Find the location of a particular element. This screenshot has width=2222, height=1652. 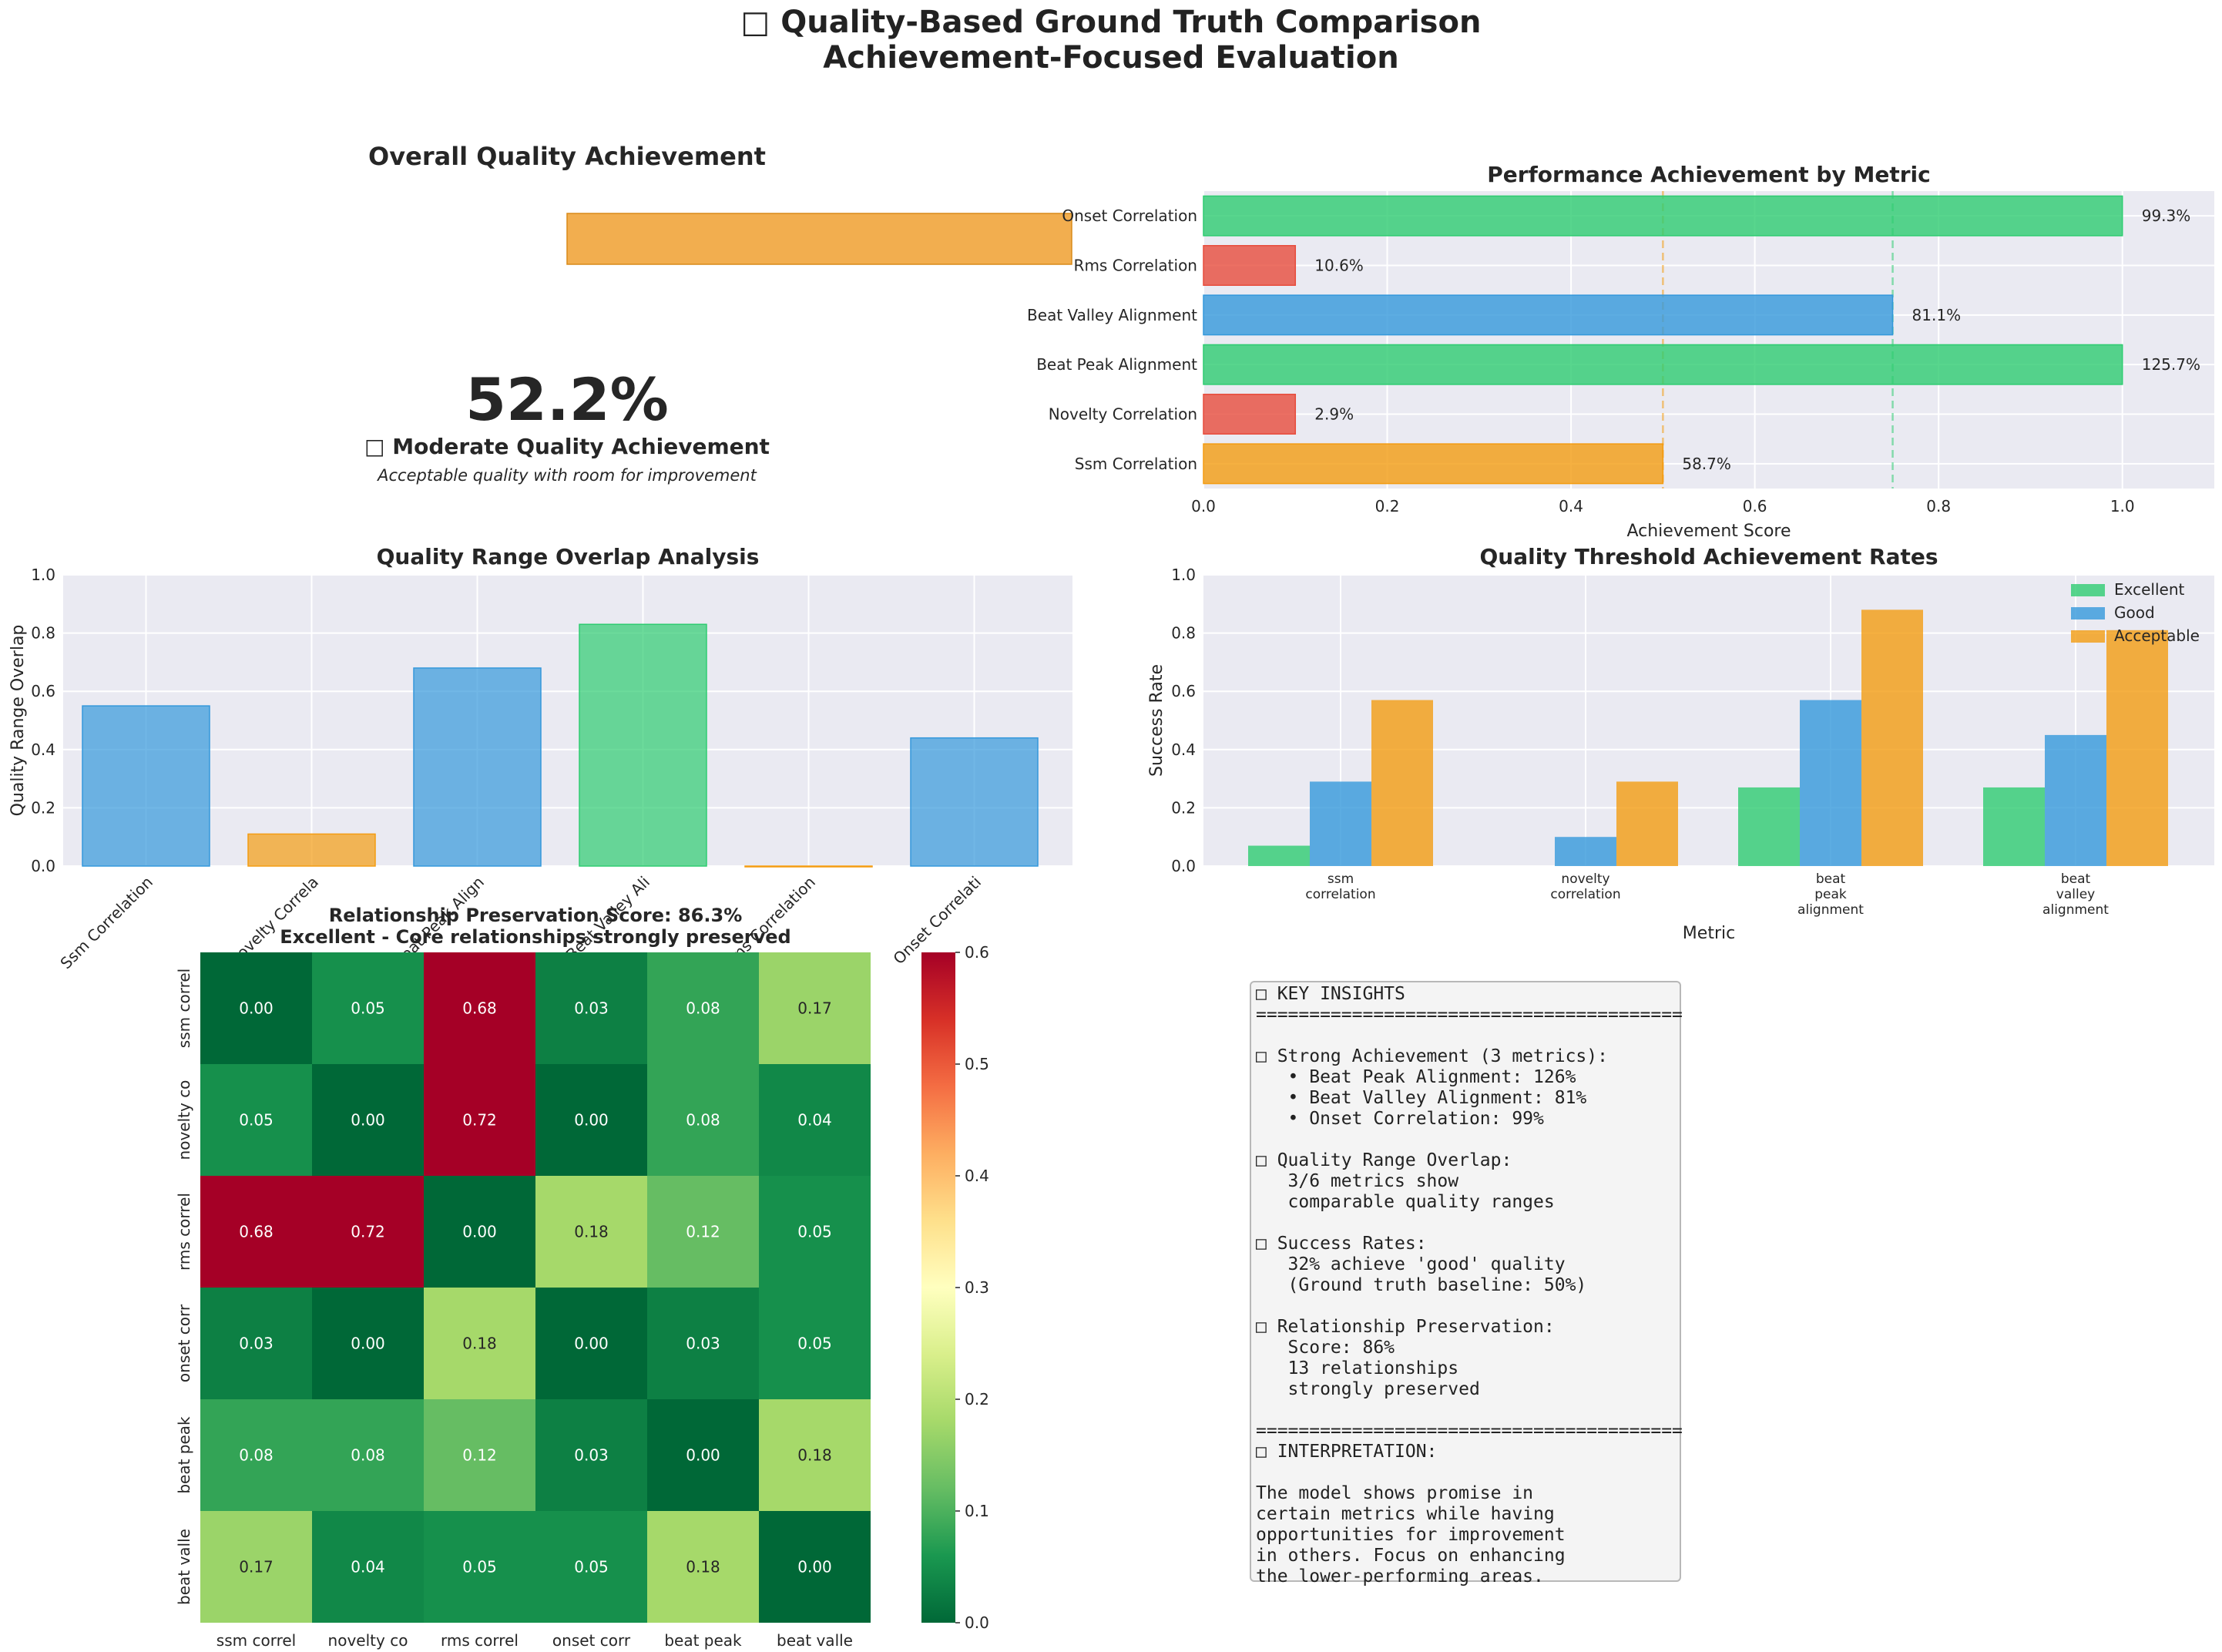

data-label: 125.7% is located at coordinates (2171, 364).